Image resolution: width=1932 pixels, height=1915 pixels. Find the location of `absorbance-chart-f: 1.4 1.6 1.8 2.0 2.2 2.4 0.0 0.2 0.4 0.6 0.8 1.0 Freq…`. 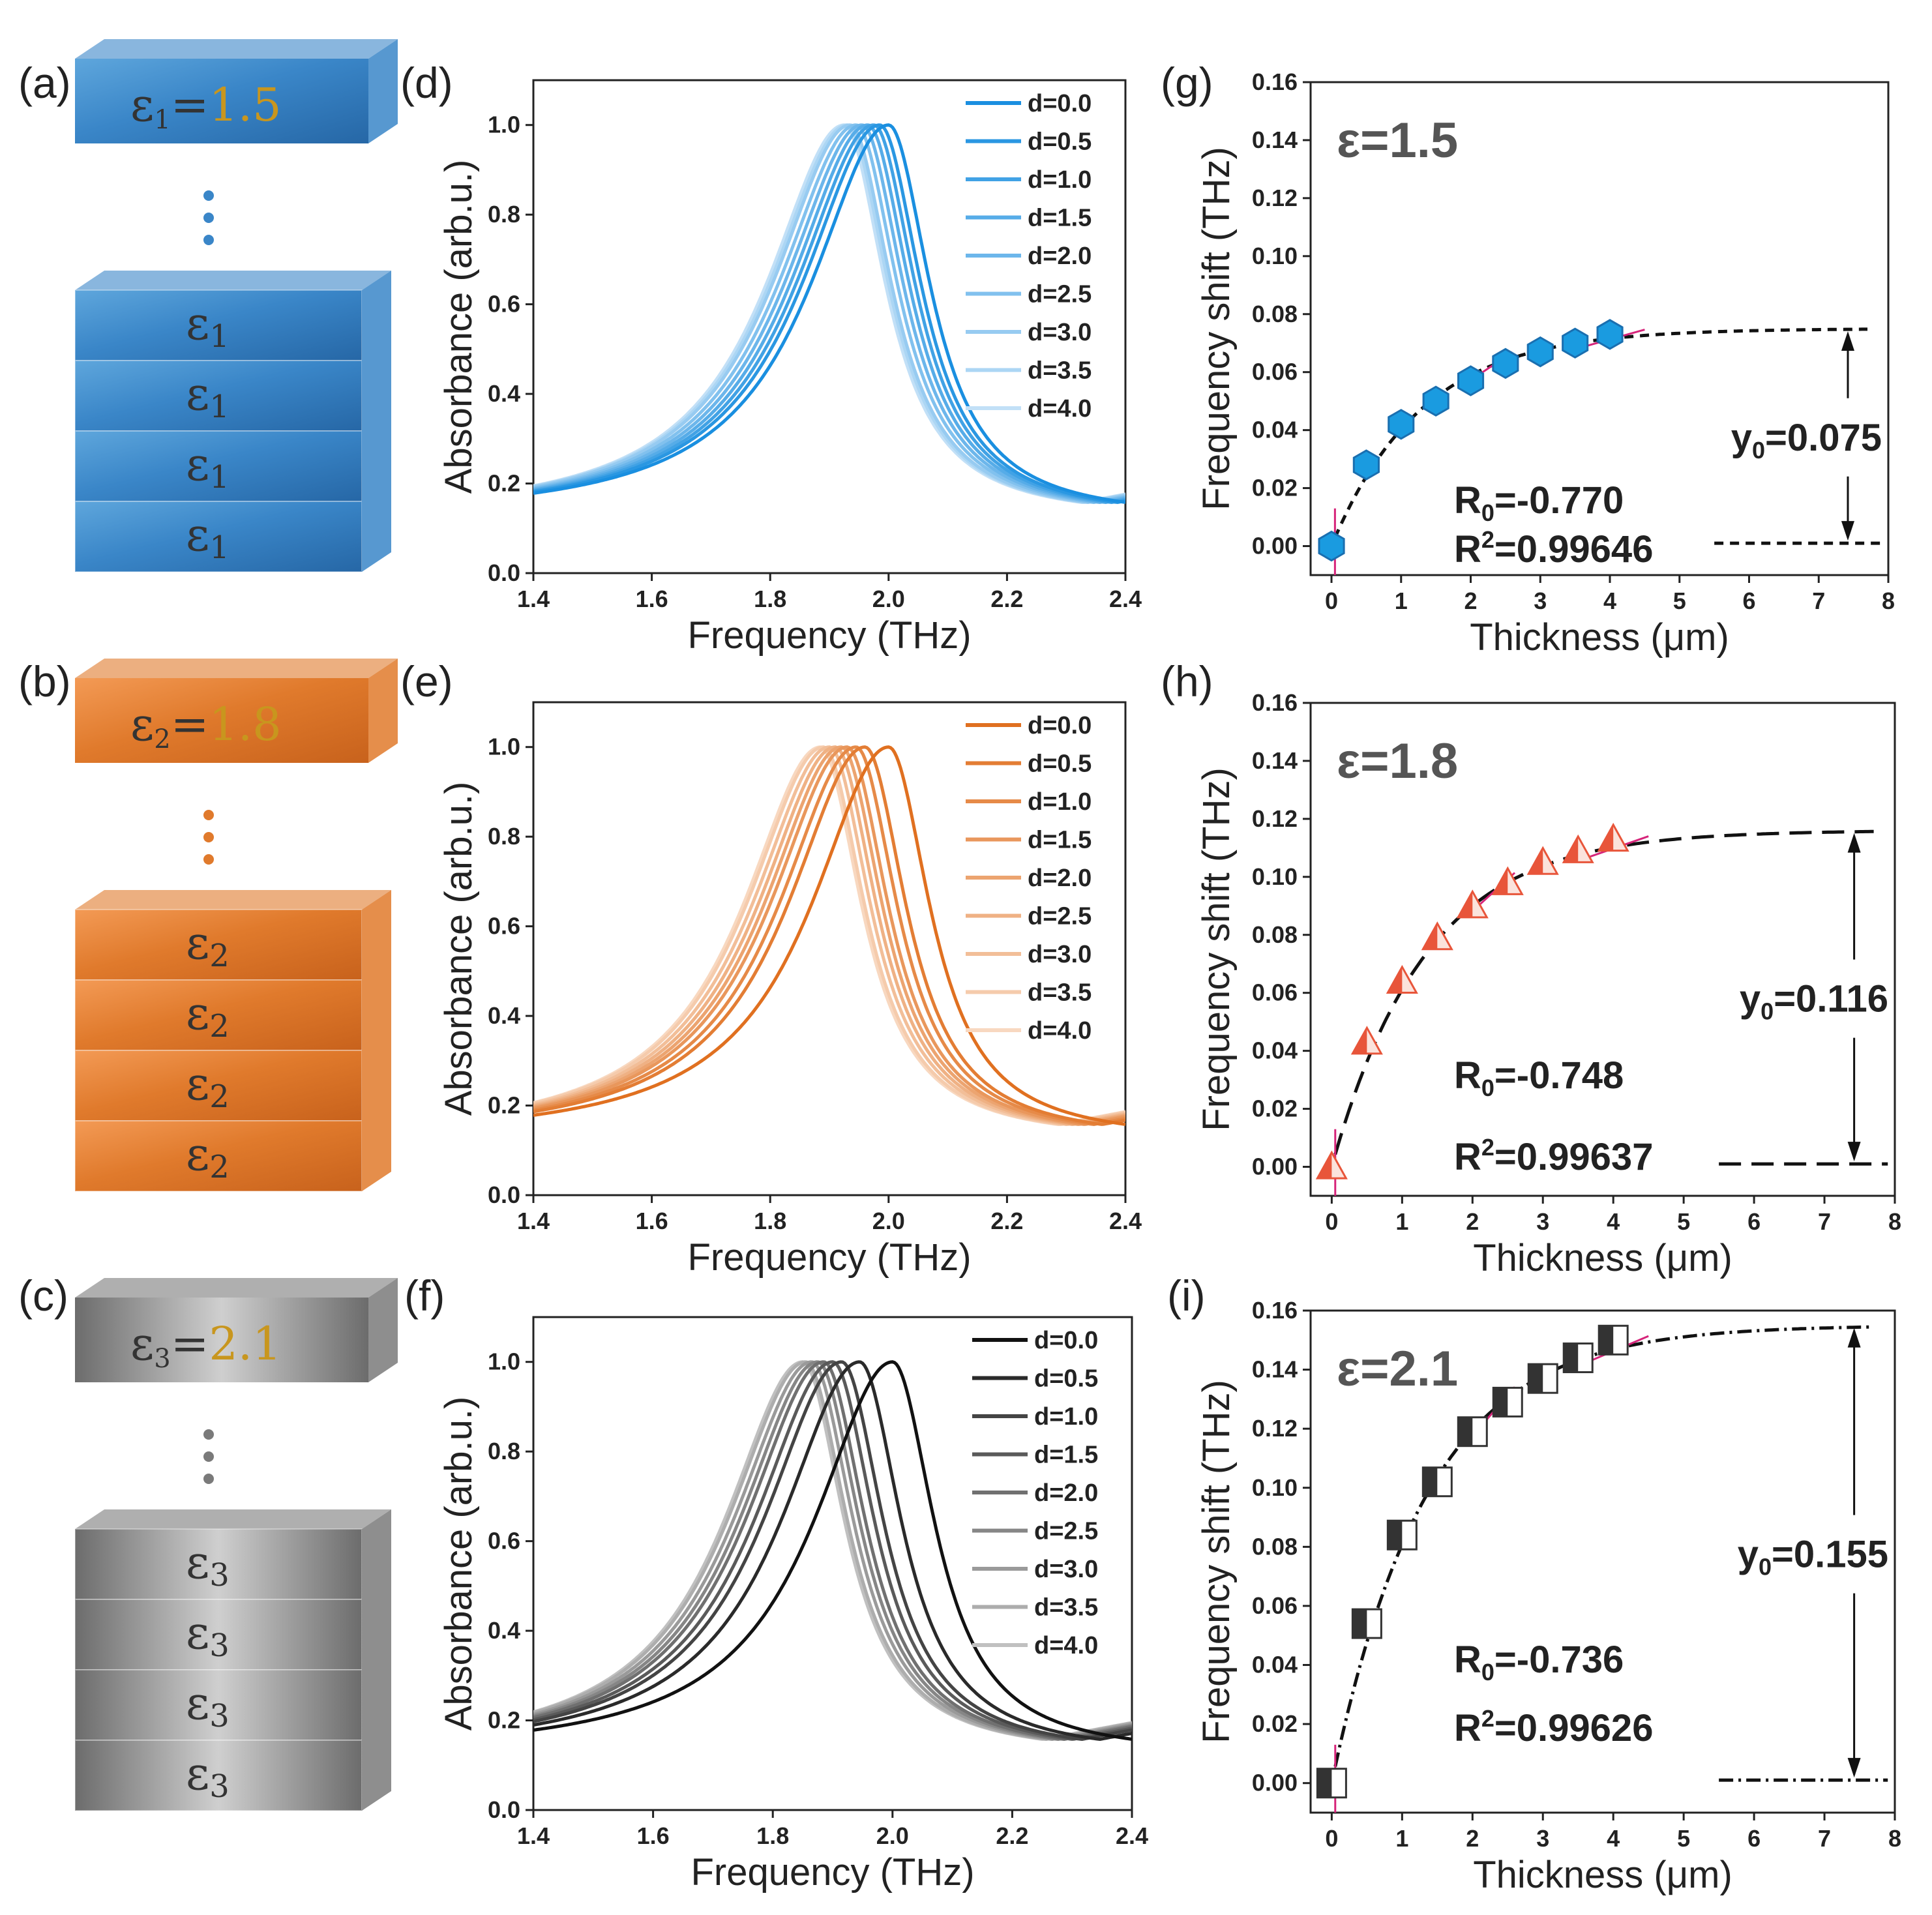

absorbance-chart-f: 1.4 1.6 1.8 2.0 2.2 2.4 0.0 0.2 0.4 0.6 0.8 1.0 Freq… is located at coordinates (793, 1604).